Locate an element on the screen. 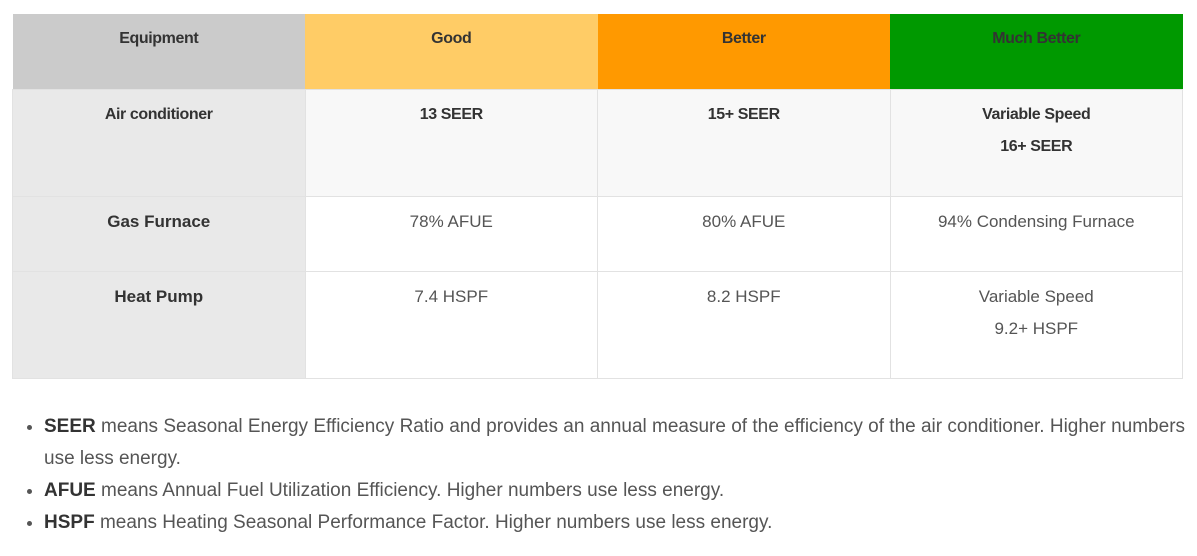  header-cell: Better is located at coordinates (743, 51).